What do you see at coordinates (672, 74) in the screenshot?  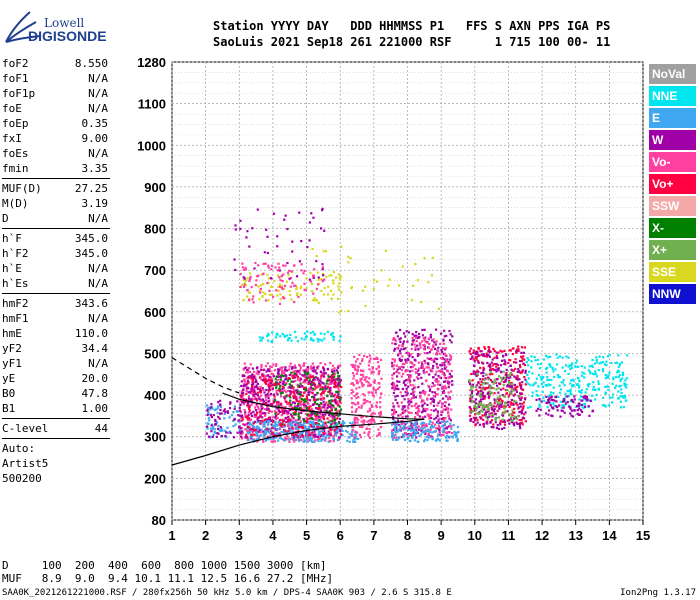 I see `legend-item-noval: NoVal` at bounding box center [672, 74].